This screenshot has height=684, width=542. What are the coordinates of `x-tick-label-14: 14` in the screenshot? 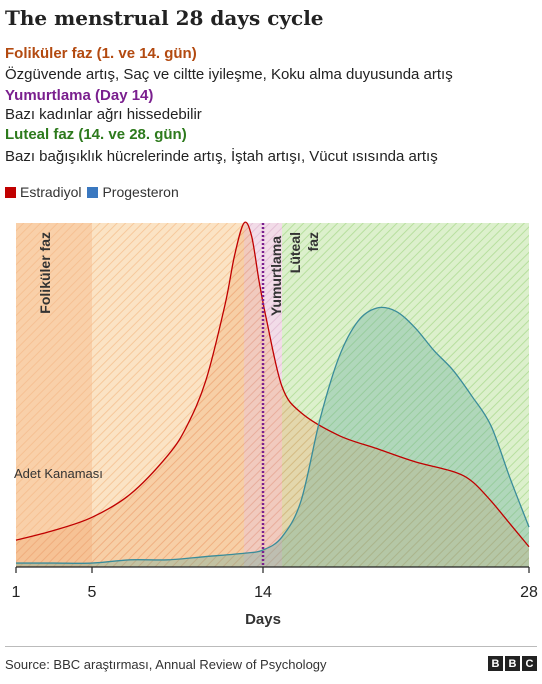 It's located at (263, 592).